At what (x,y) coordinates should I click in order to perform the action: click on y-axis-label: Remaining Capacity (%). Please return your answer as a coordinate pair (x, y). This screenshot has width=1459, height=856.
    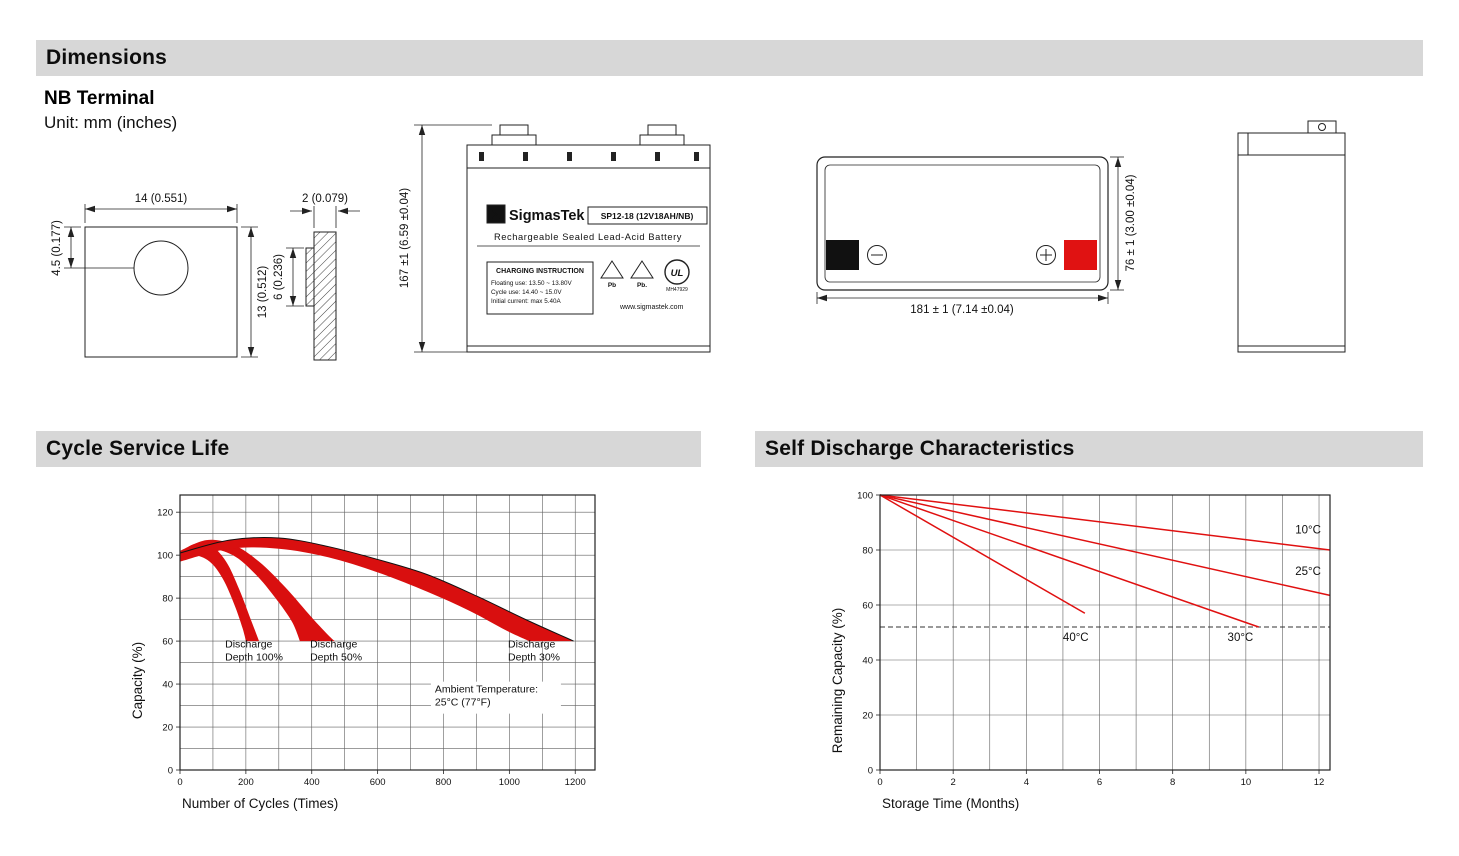
    Looking at the image, I should click on (837, 681).